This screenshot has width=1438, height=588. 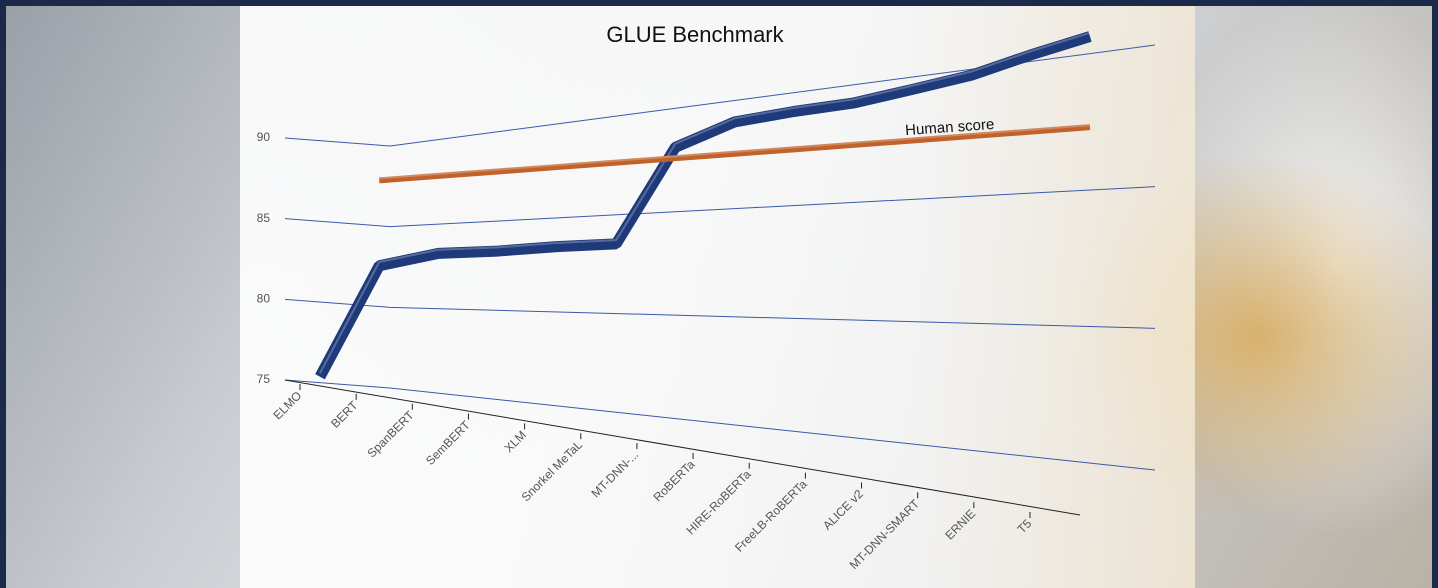 What do you see at coordinates (1025, 526) in the screenshot?
I see `x-tick-label: T5` at bounding box center [1025, 526].